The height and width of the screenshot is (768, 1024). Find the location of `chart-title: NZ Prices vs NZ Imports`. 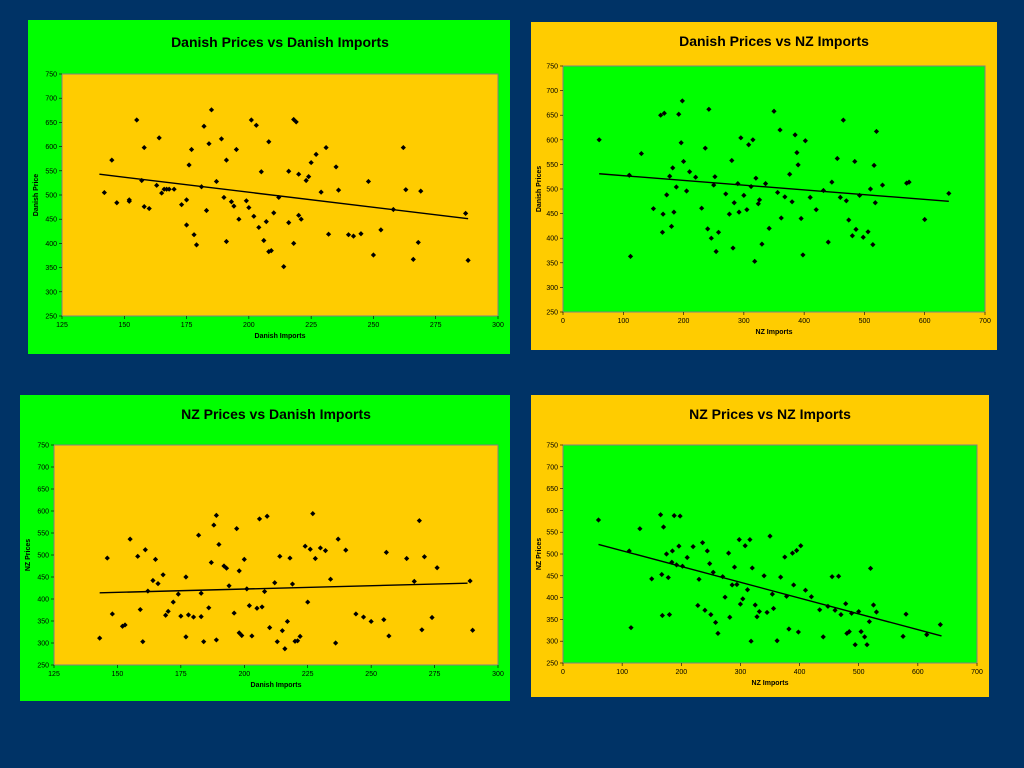

chart-title: NZ Prices vs NZ Imports is located at coordinates (770, 414).